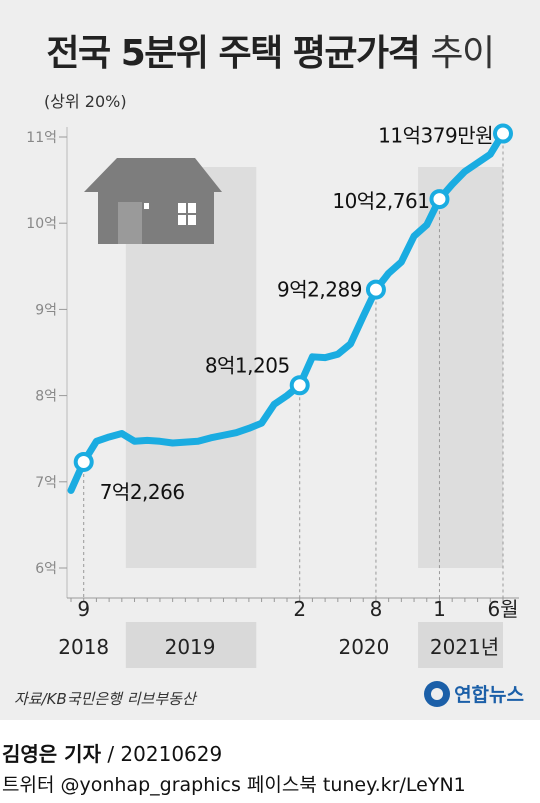  I want to click on reporter-name: 김영은 기자, so click(51, 754).